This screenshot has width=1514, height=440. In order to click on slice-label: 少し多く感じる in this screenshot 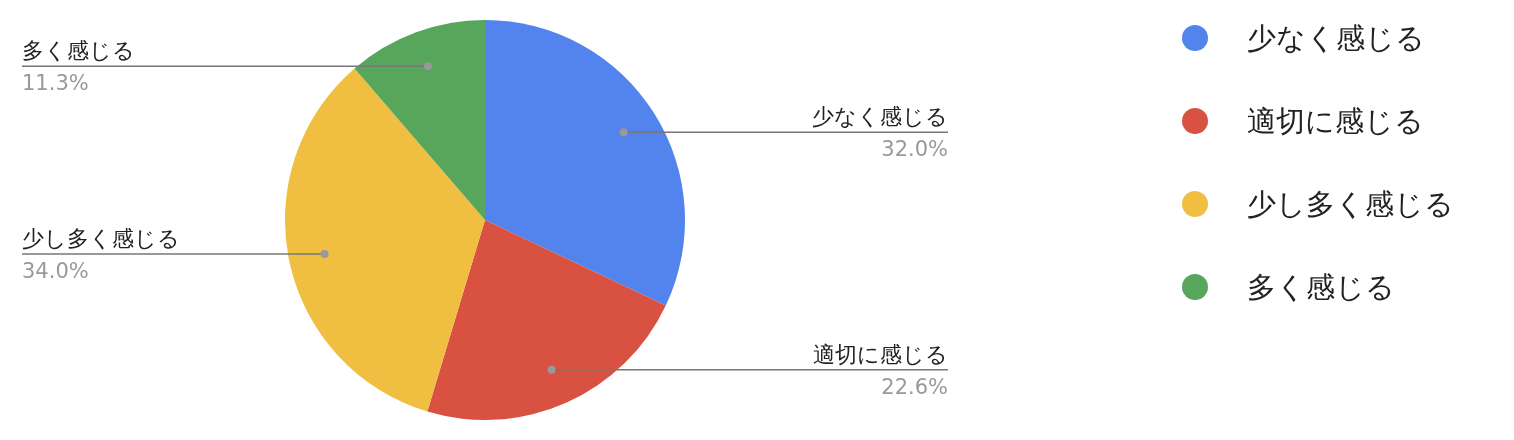, I will do `click(101, 239)`.